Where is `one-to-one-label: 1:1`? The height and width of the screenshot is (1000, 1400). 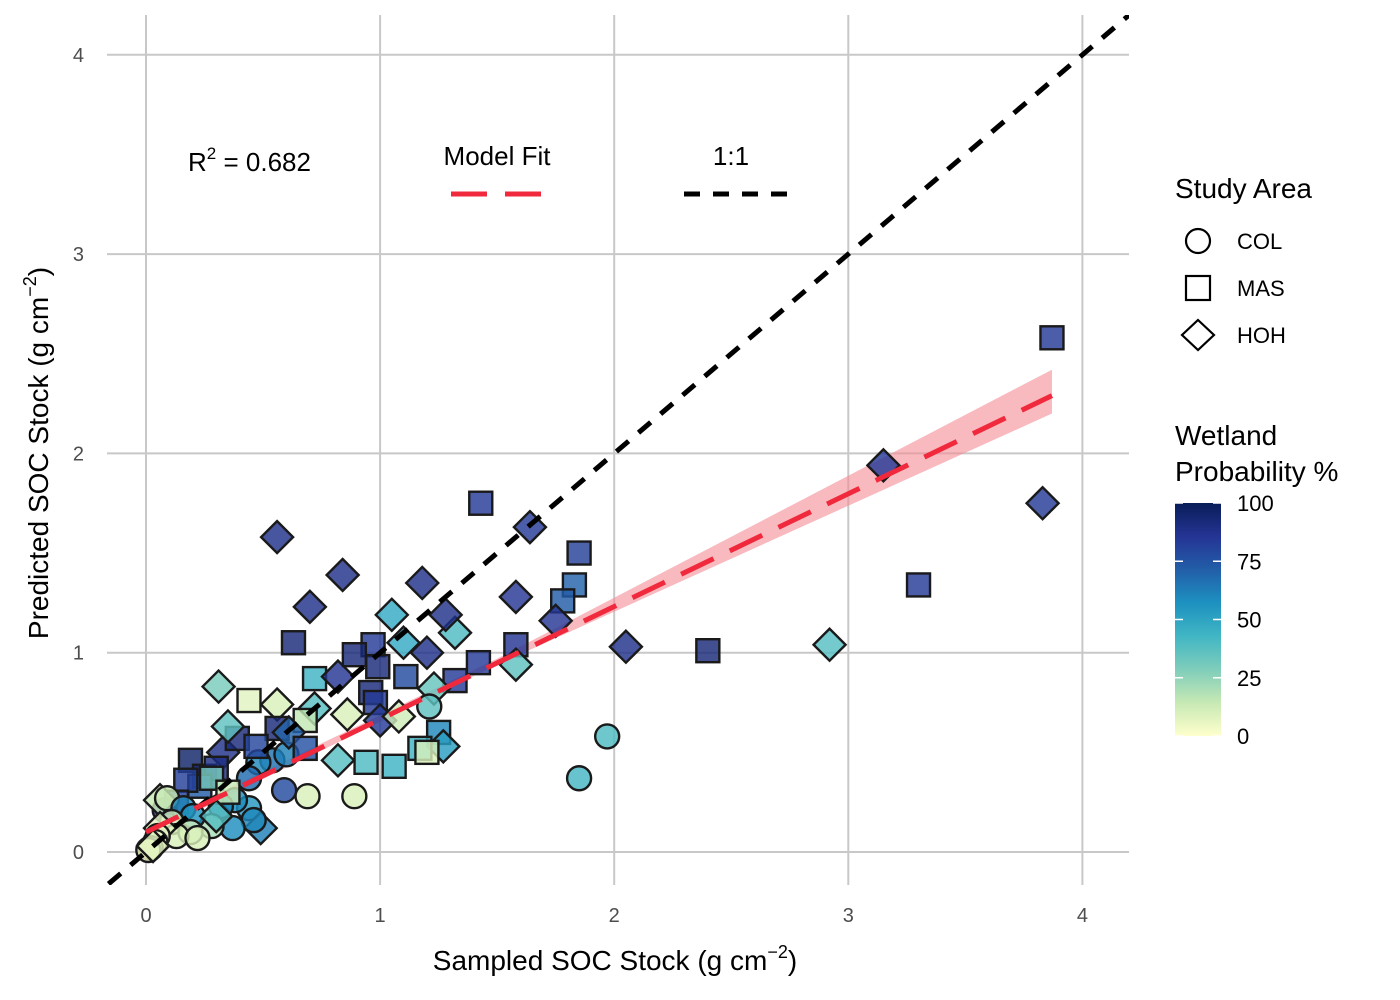
one-to-one-label: 1:1 is located at coordinates (731, 156).